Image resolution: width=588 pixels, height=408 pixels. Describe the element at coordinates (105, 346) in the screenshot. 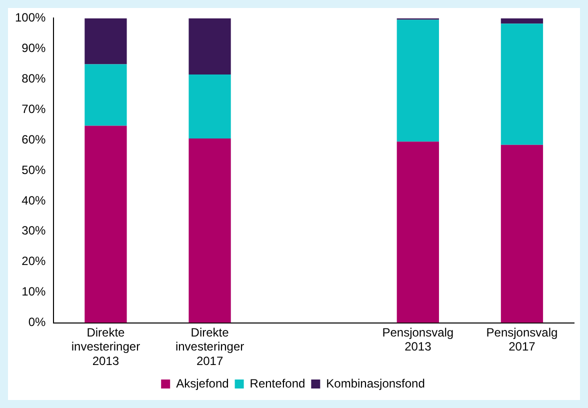

I see `x-tick-label: Direkte investeringer 2013` at that location.